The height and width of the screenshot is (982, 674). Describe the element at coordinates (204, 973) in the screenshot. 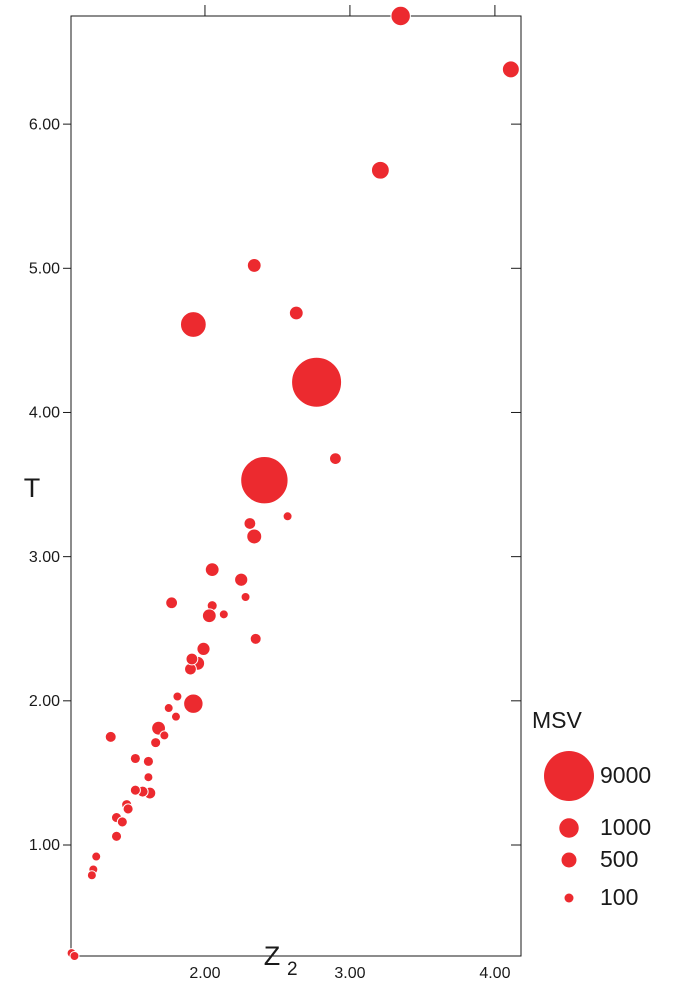

I see `x-tick-label: 2.00` at that location.